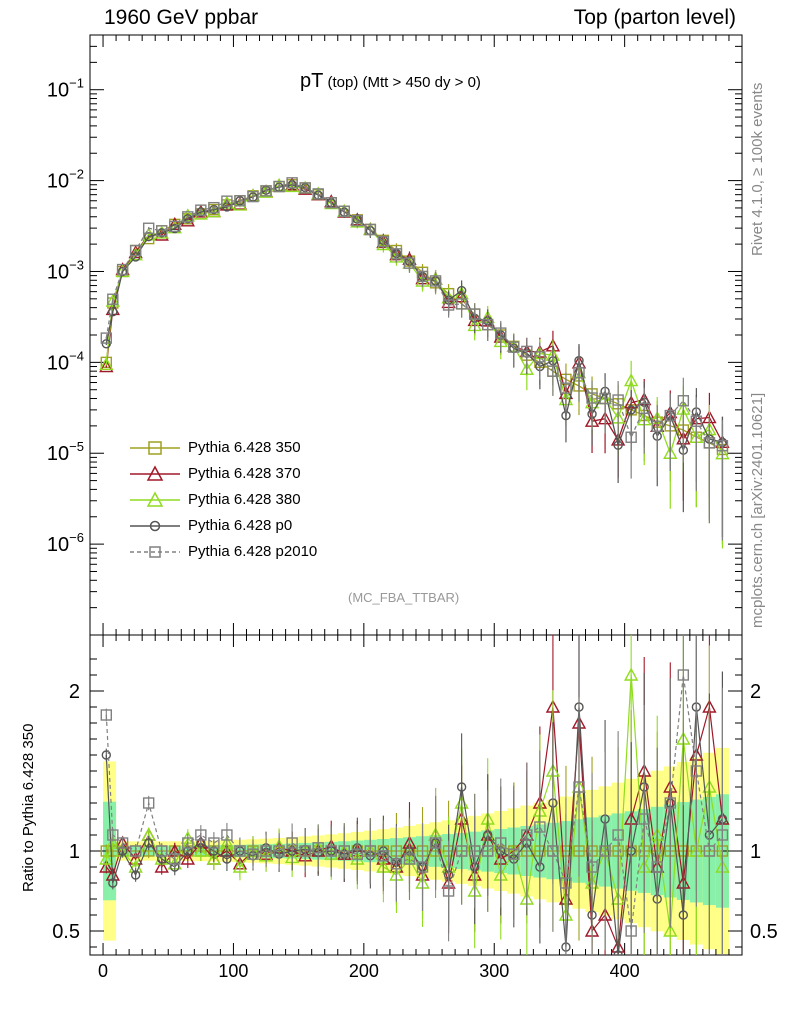 This screenshot has width=786, height=1024. Describe the element at coordinates (757, 169) in the screenshot. I see `rivet-version-label: Rivet 4.1.0, ≥ 100k events` at that location.